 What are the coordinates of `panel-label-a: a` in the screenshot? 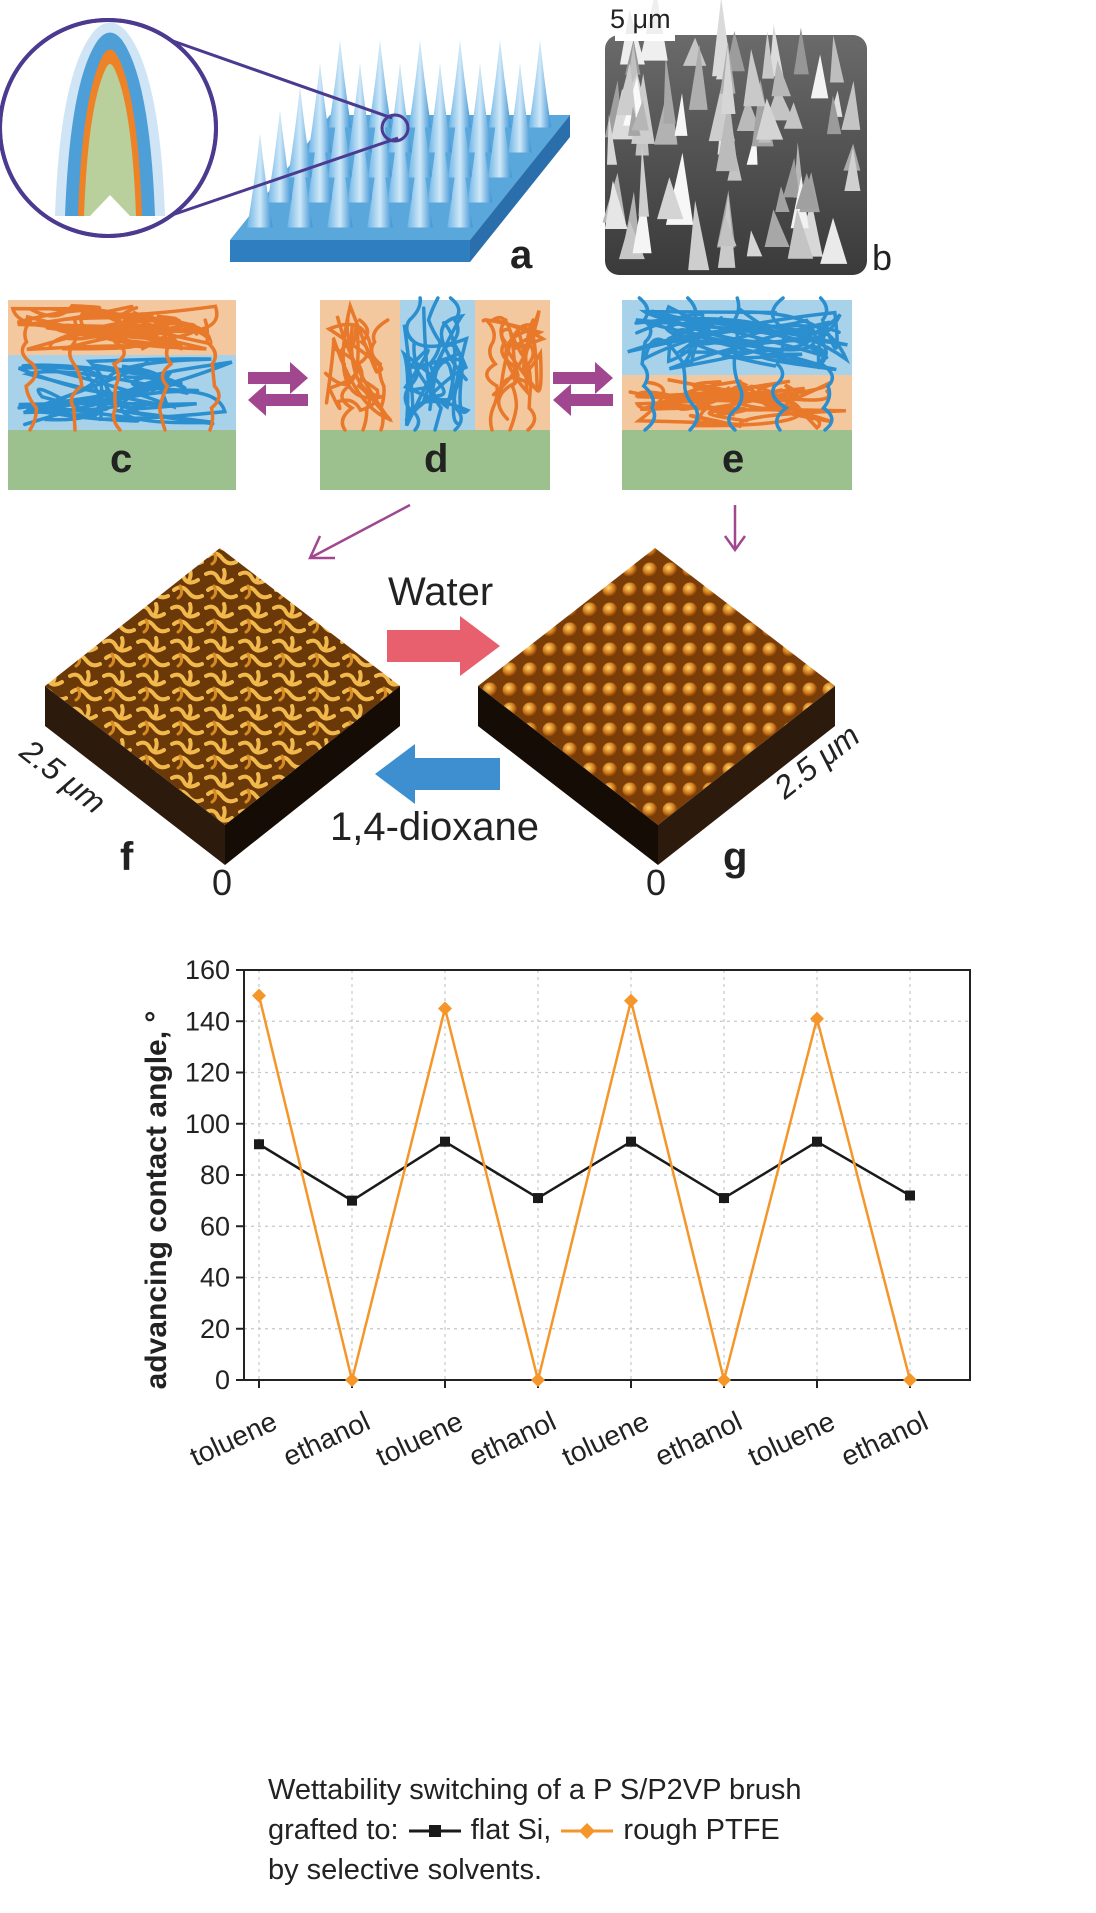 It's located at (521, 255).